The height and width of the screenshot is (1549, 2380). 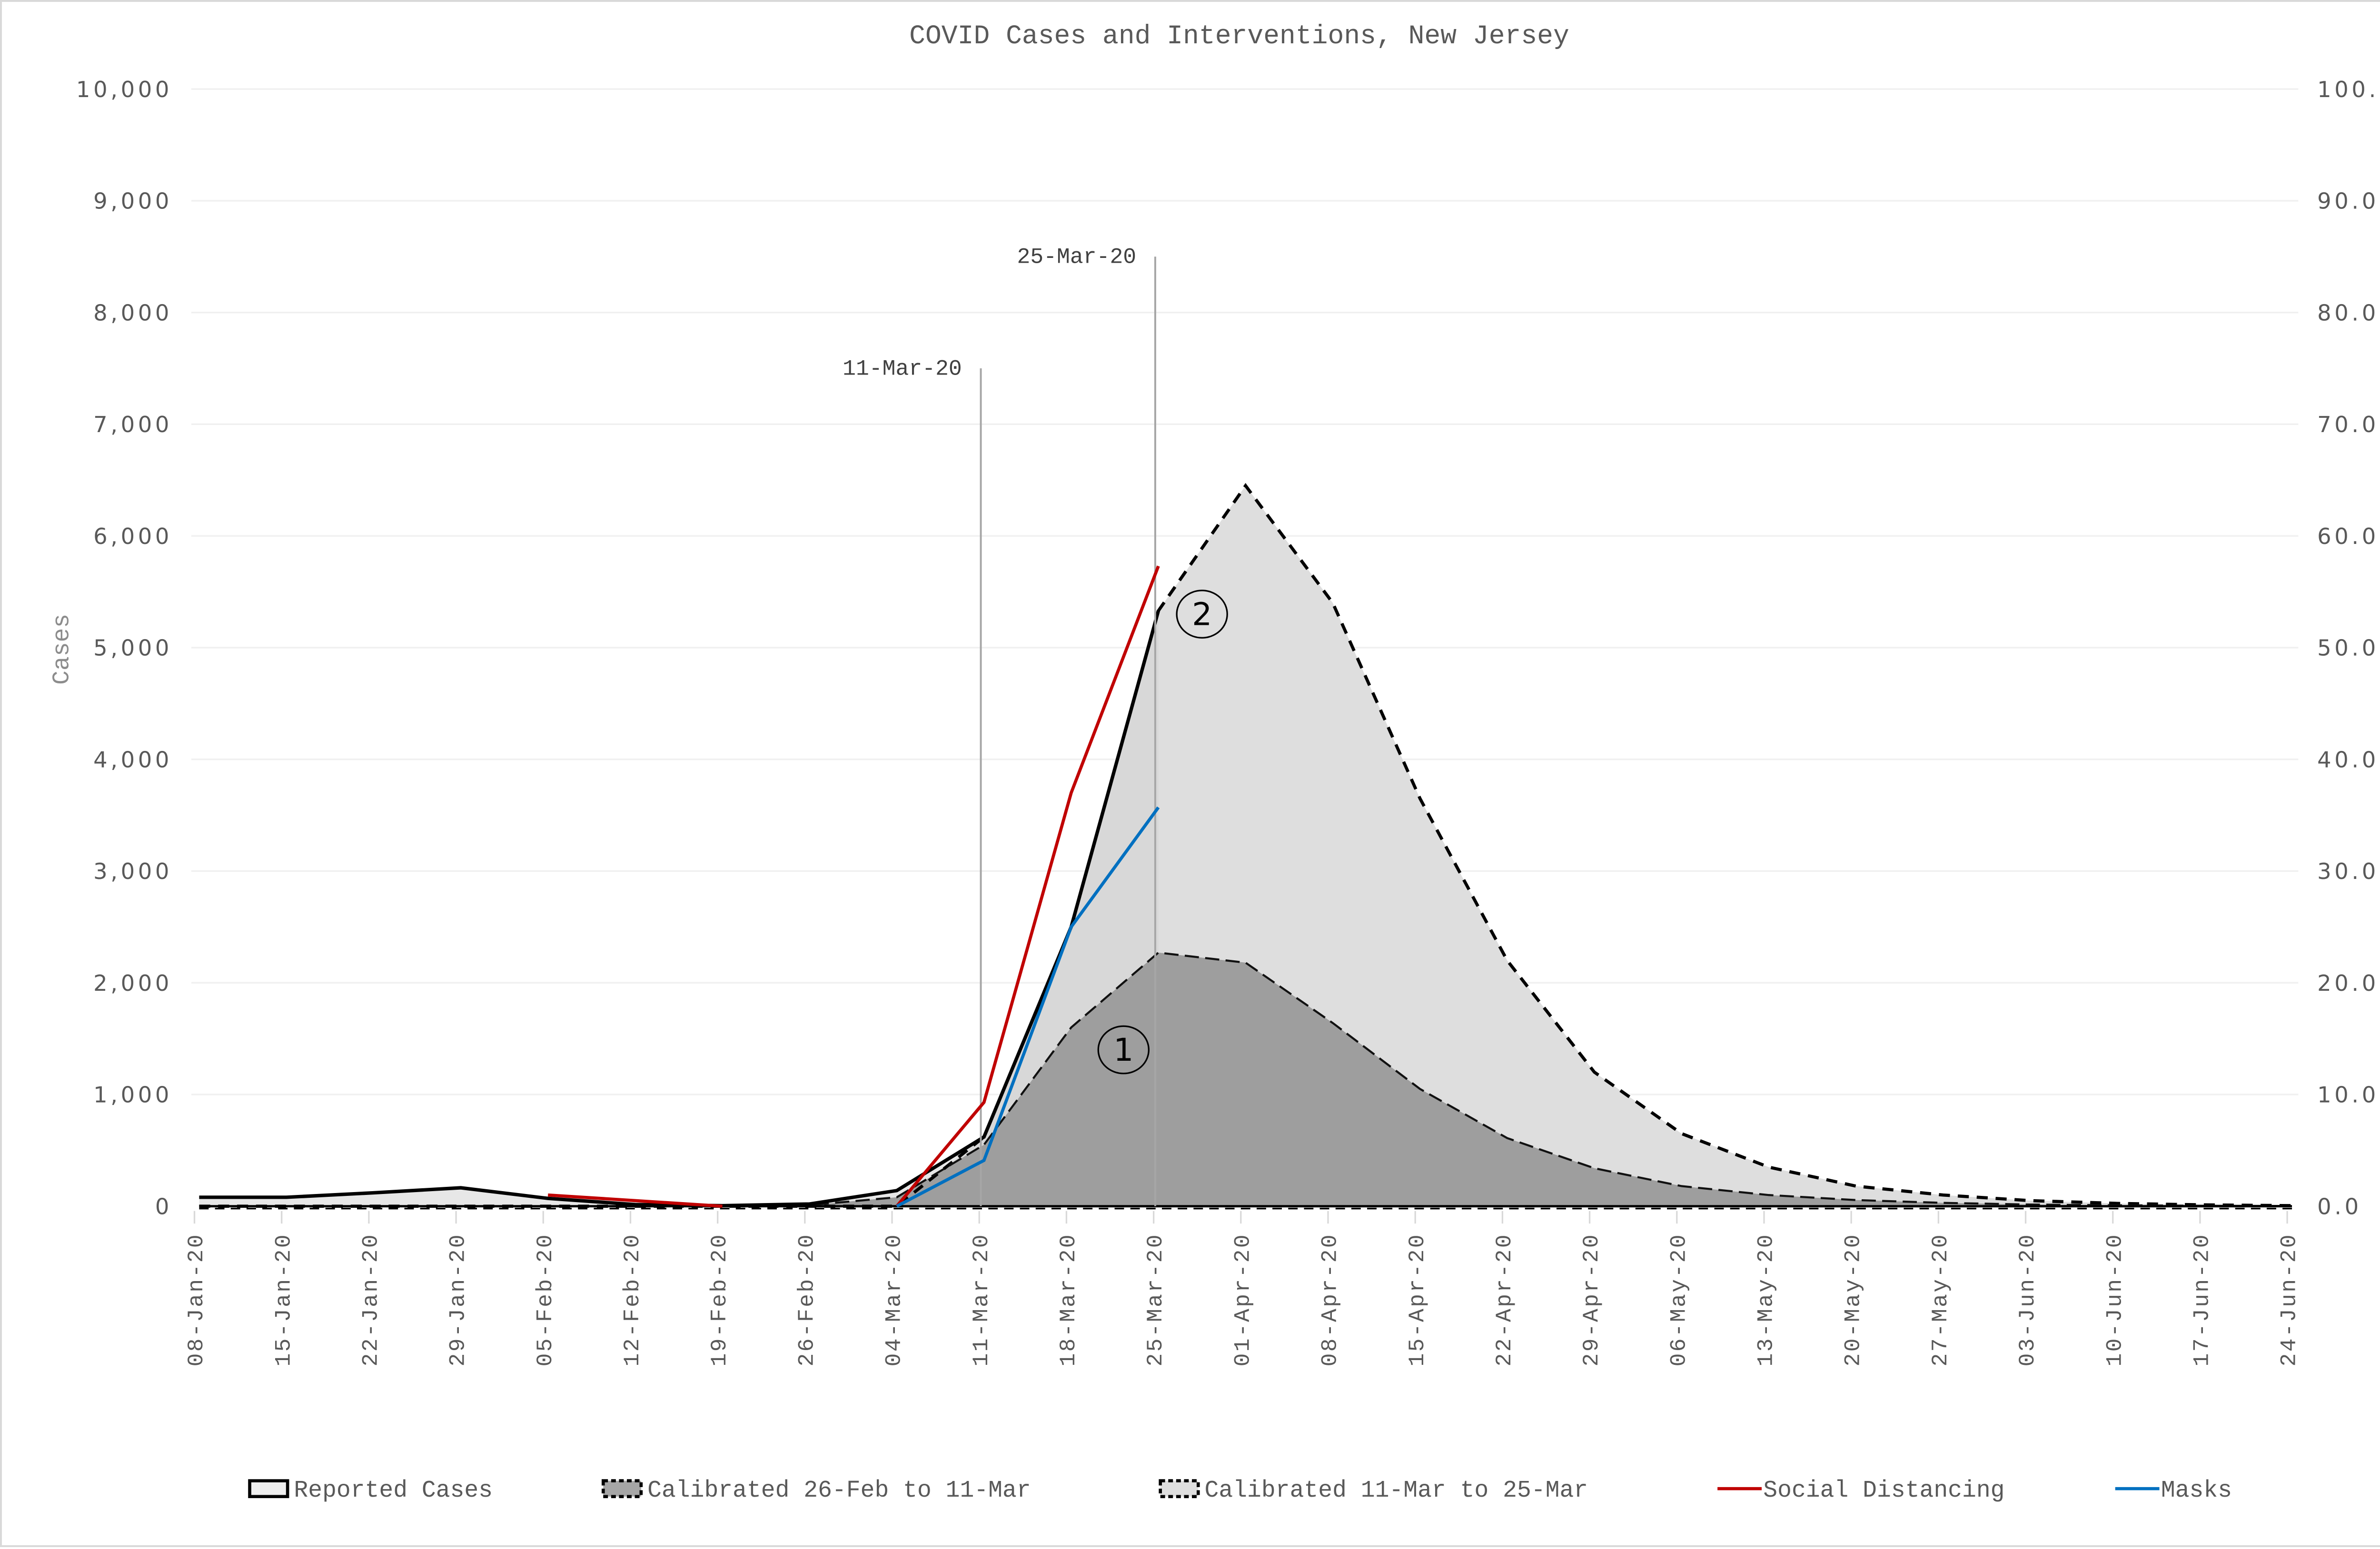 What do you see at coordinates (132, 536) in the screenshot?
I see `y-tick-label: 6,000` at bounding box center [132, 536].